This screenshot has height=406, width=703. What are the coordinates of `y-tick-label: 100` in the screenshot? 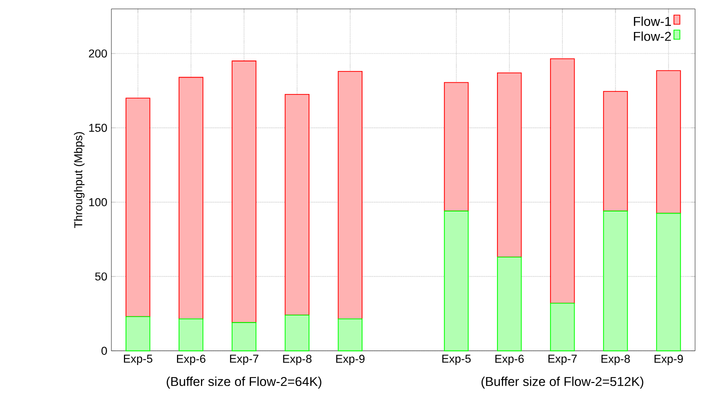 It's located at (98, 202).